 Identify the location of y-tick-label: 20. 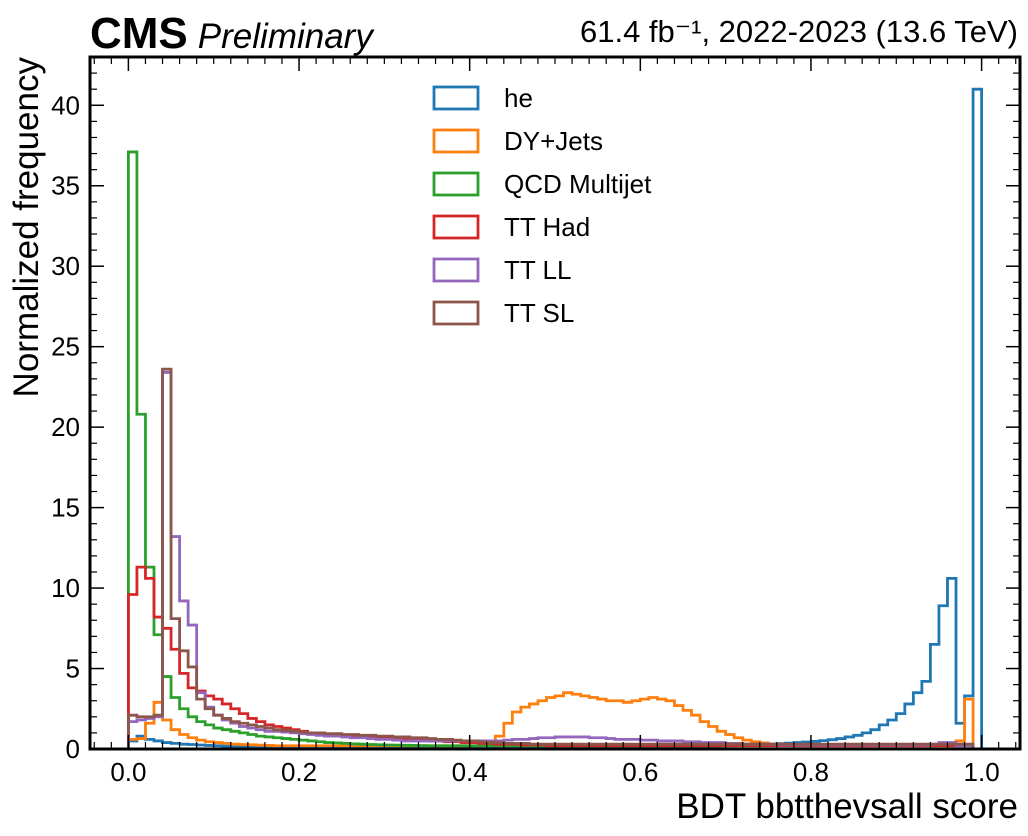
(65, 427).